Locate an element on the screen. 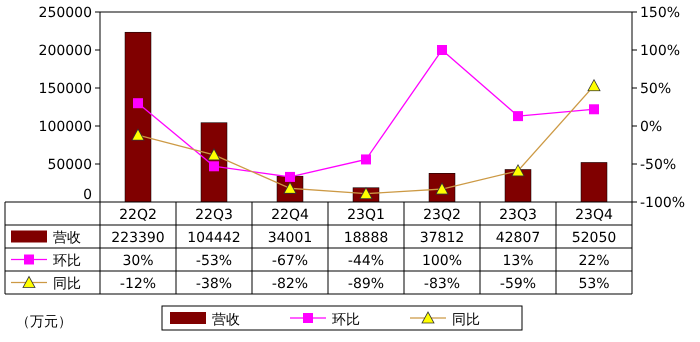 The height and width of the screenshot is (342, 700). x-tick-label: 22Q2 is located at coordinates (138, 215).